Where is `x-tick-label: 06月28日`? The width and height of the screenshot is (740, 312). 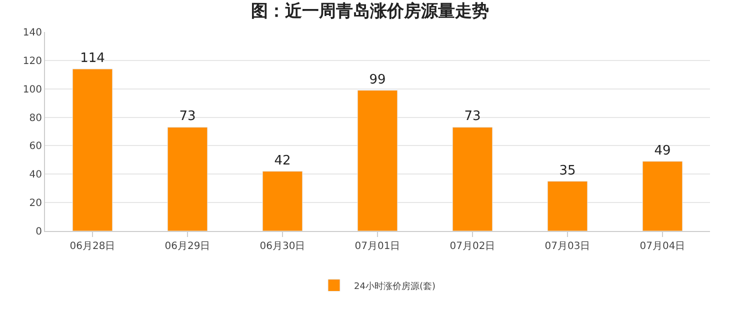 x-tick-label: 06月28日 is located at coordinates (93, 246).